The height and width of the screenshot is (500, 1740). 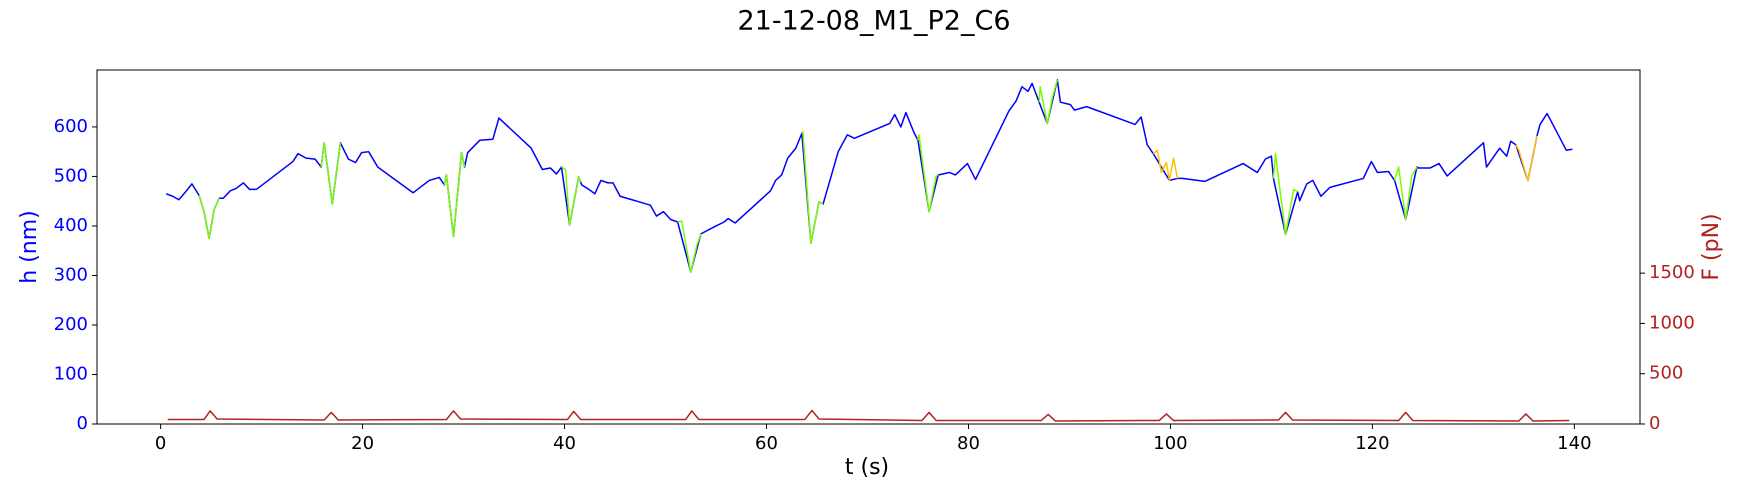 I want to click on y-tick-label: 200, so click(x=71, y=324).